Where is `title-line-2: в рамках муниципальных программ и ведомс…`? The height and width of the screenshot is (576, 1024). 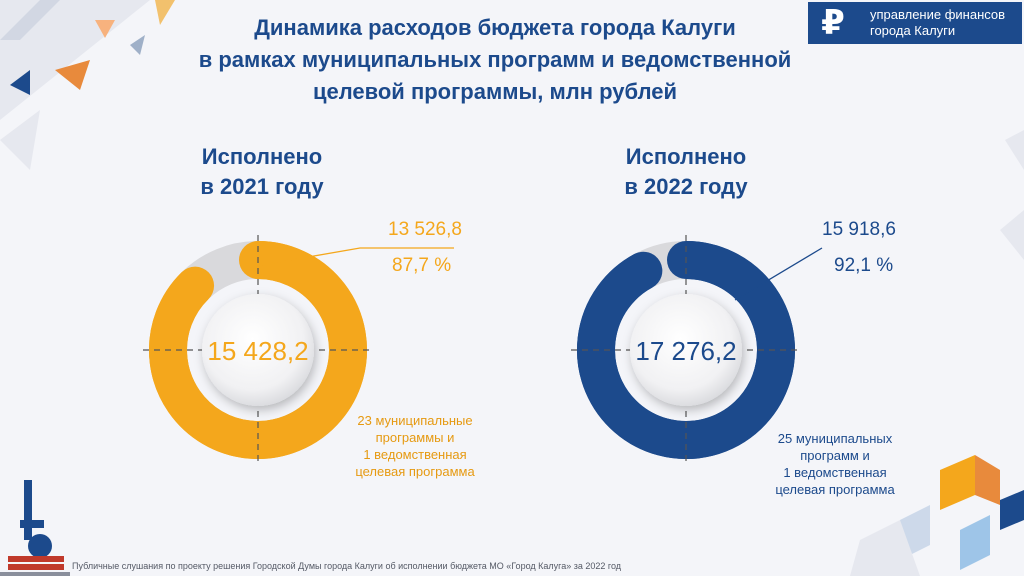 title-line-2: в рамках муниципальных программ и ведомс… is located at coordinates (495, 59).